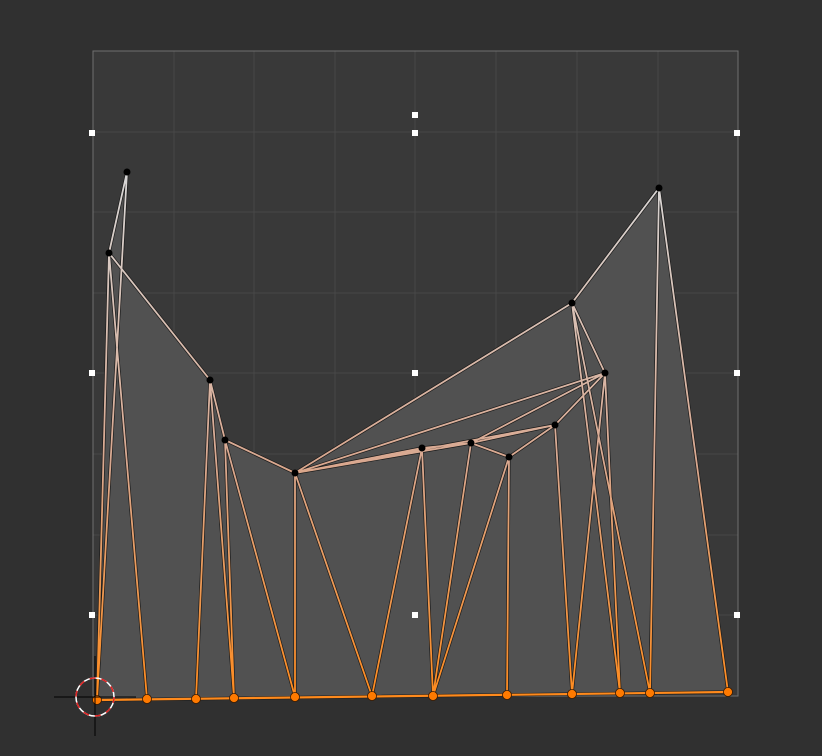  Describe the element at coordinates (95, 696) in the screenshot. I see `2d-cursor` at that location.